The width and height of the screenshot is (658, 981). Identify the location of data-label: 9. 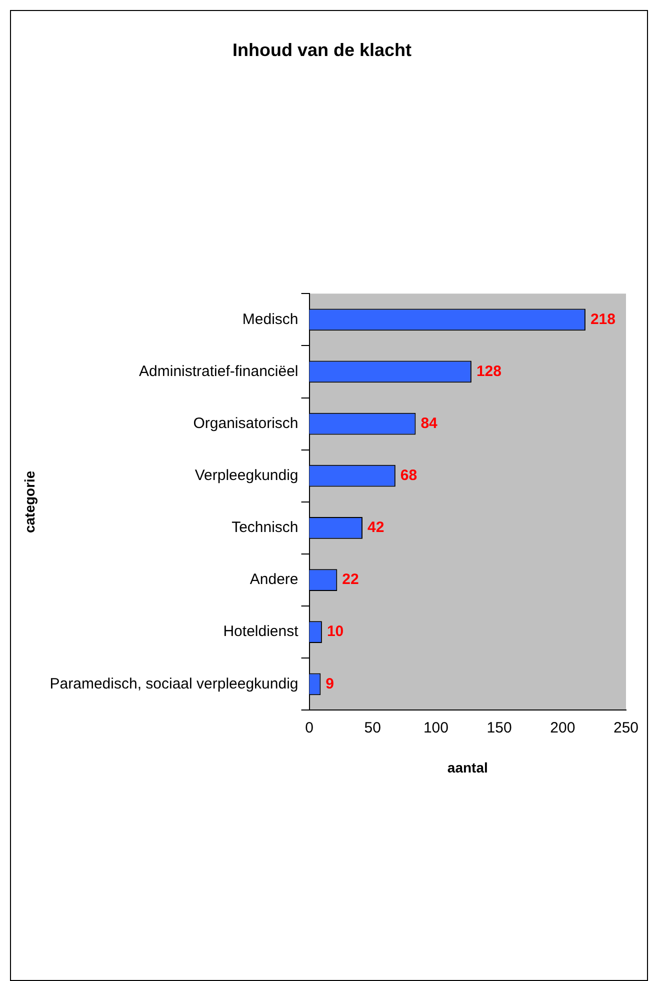
(330, 683).